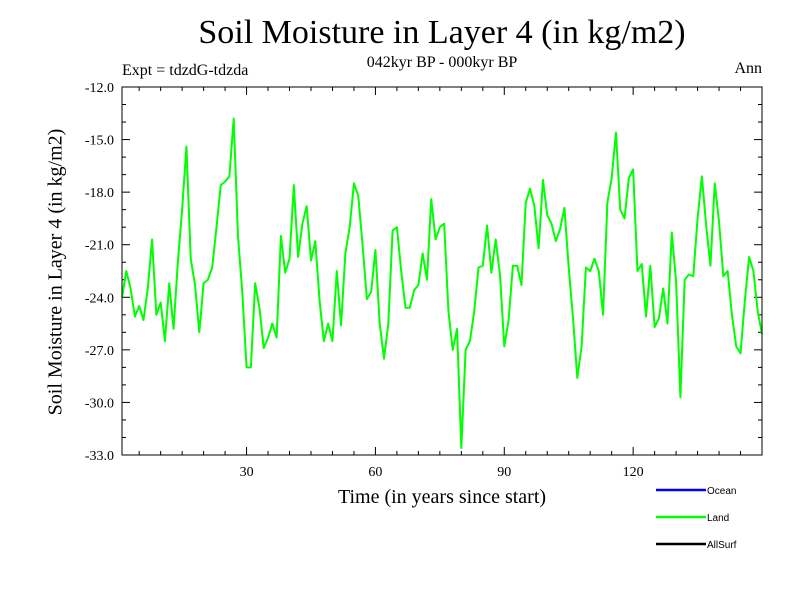 This screenshot has height=600, width=800. Describe the element at coordinates (99, 246) in the screenshot. I see `y-tick-label: -21.0` at that location.